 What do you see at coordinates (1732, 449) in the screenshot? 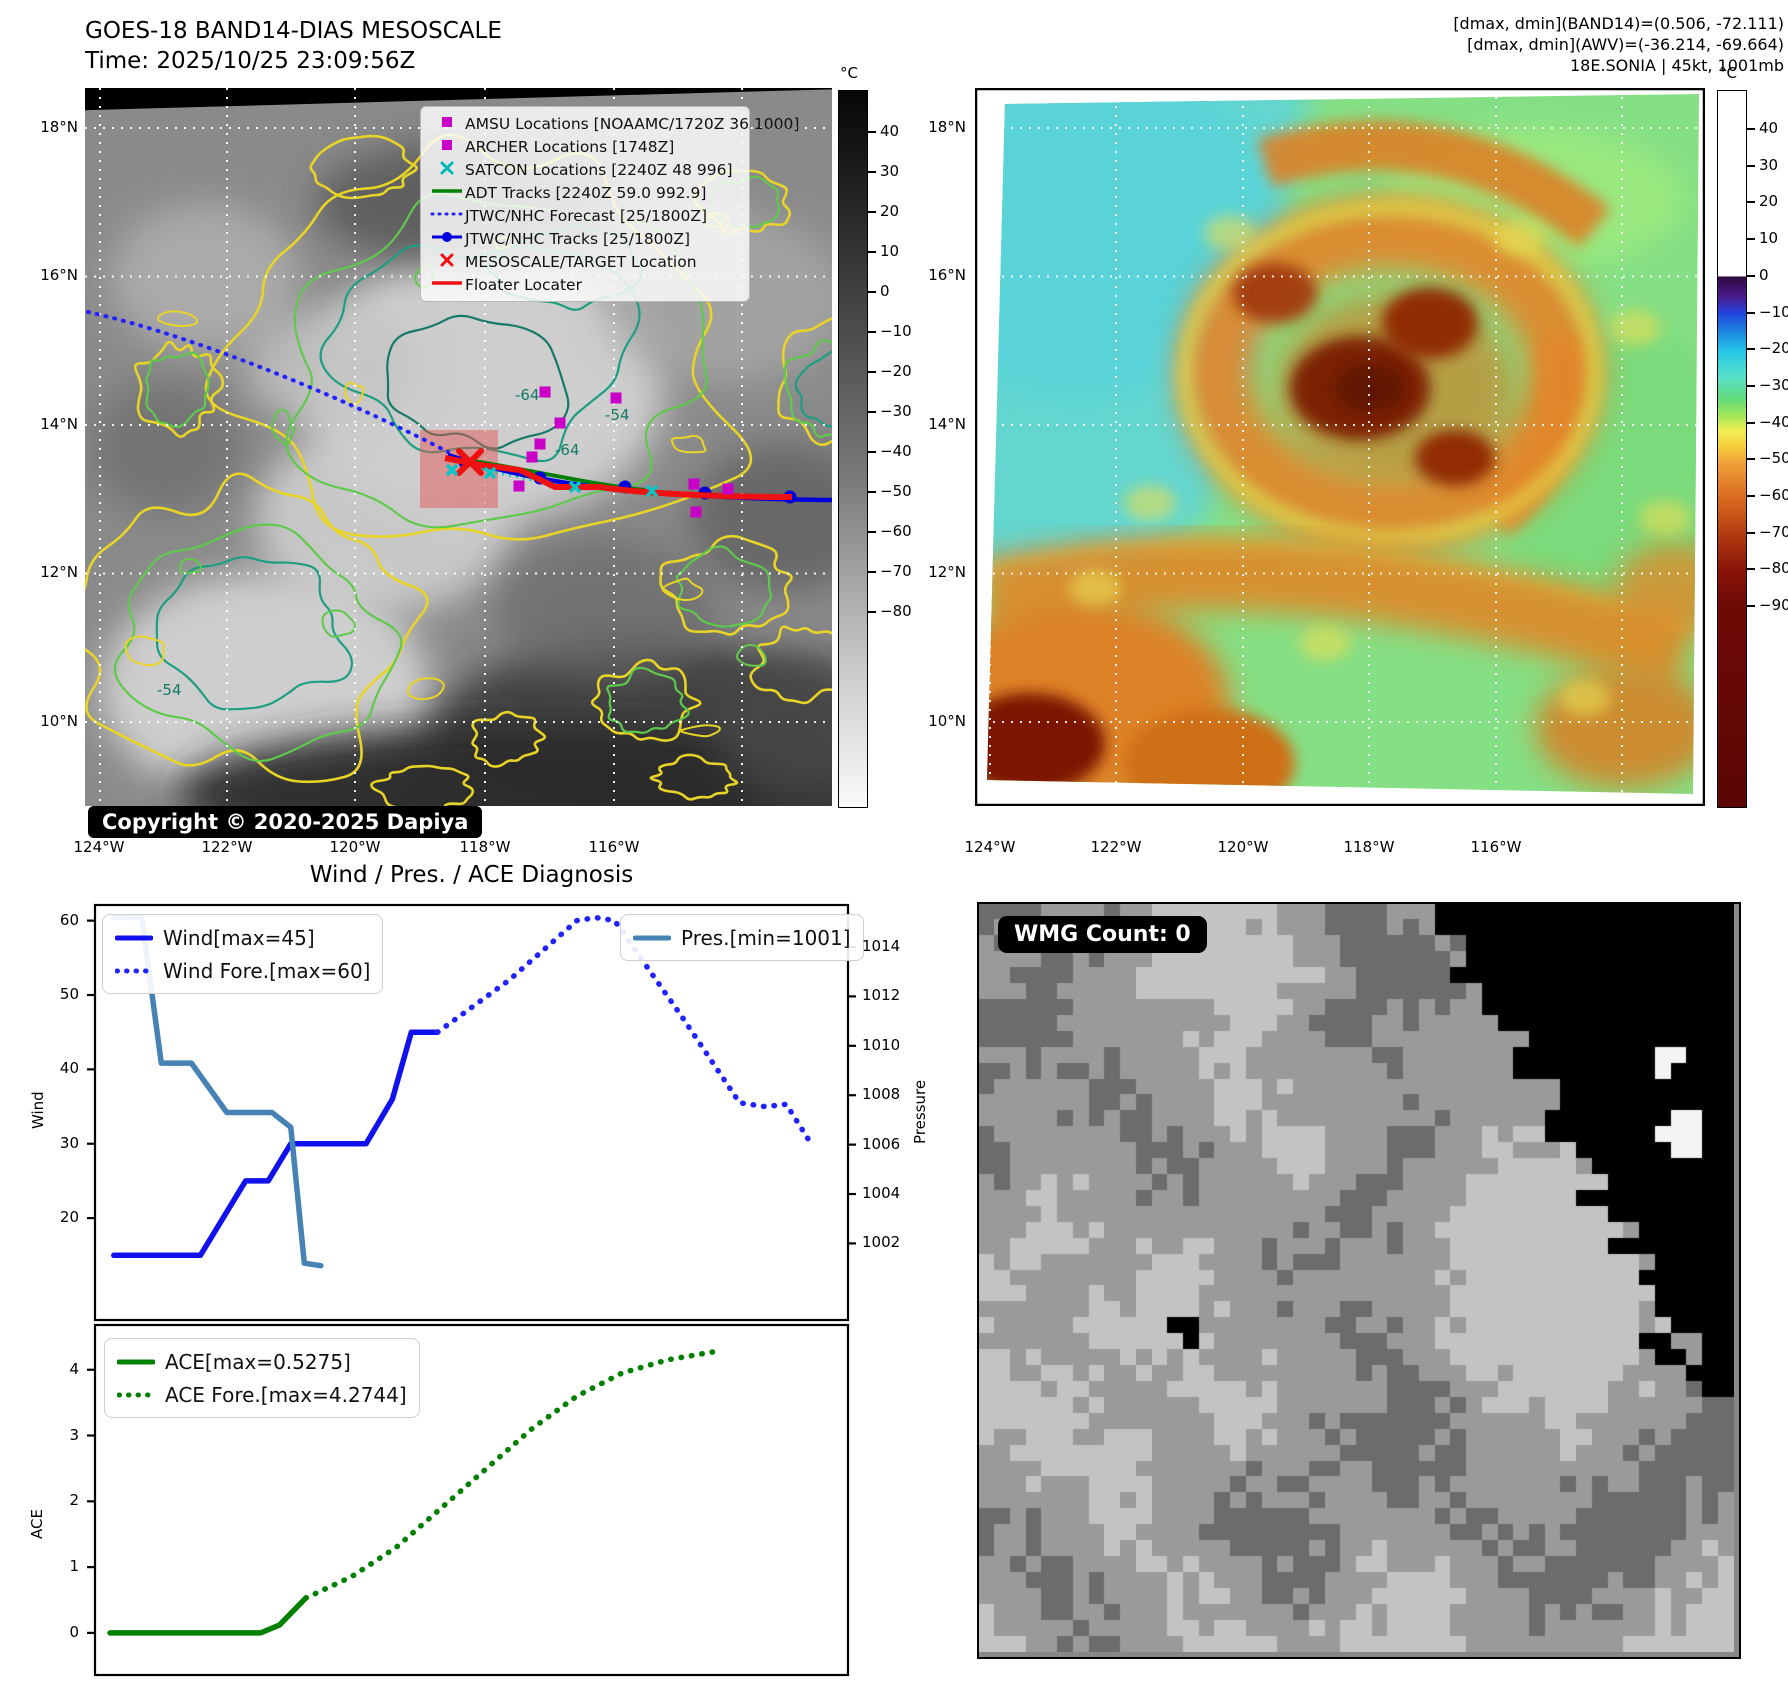
I see `temperature-colorbar` at bounding box center [1732, 449].